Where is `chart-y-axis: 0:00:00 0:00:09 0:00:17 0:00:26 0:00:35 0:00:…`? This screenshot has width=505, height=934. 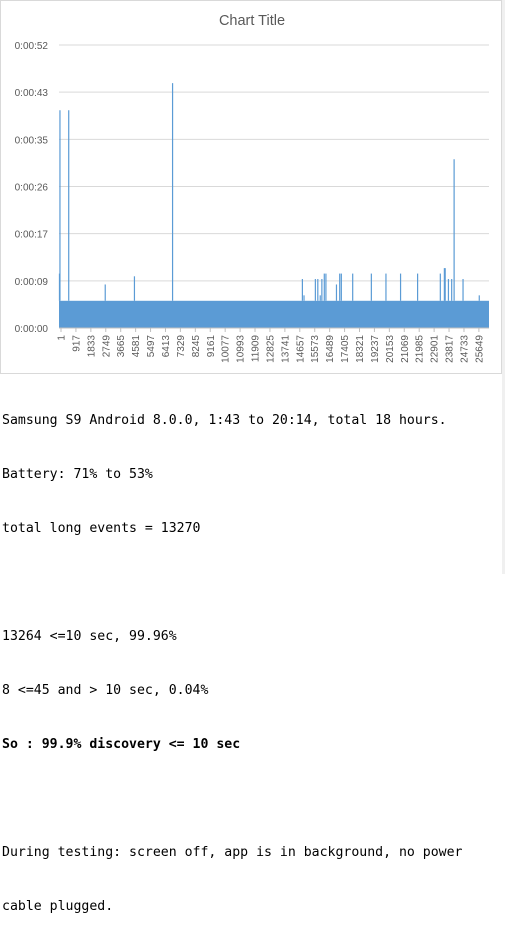
chart-y-axis: 0:00:00 0:00:09 0:00:17 0:00:26 0:00:35 0:00:… is located at coordinates (32, 188).